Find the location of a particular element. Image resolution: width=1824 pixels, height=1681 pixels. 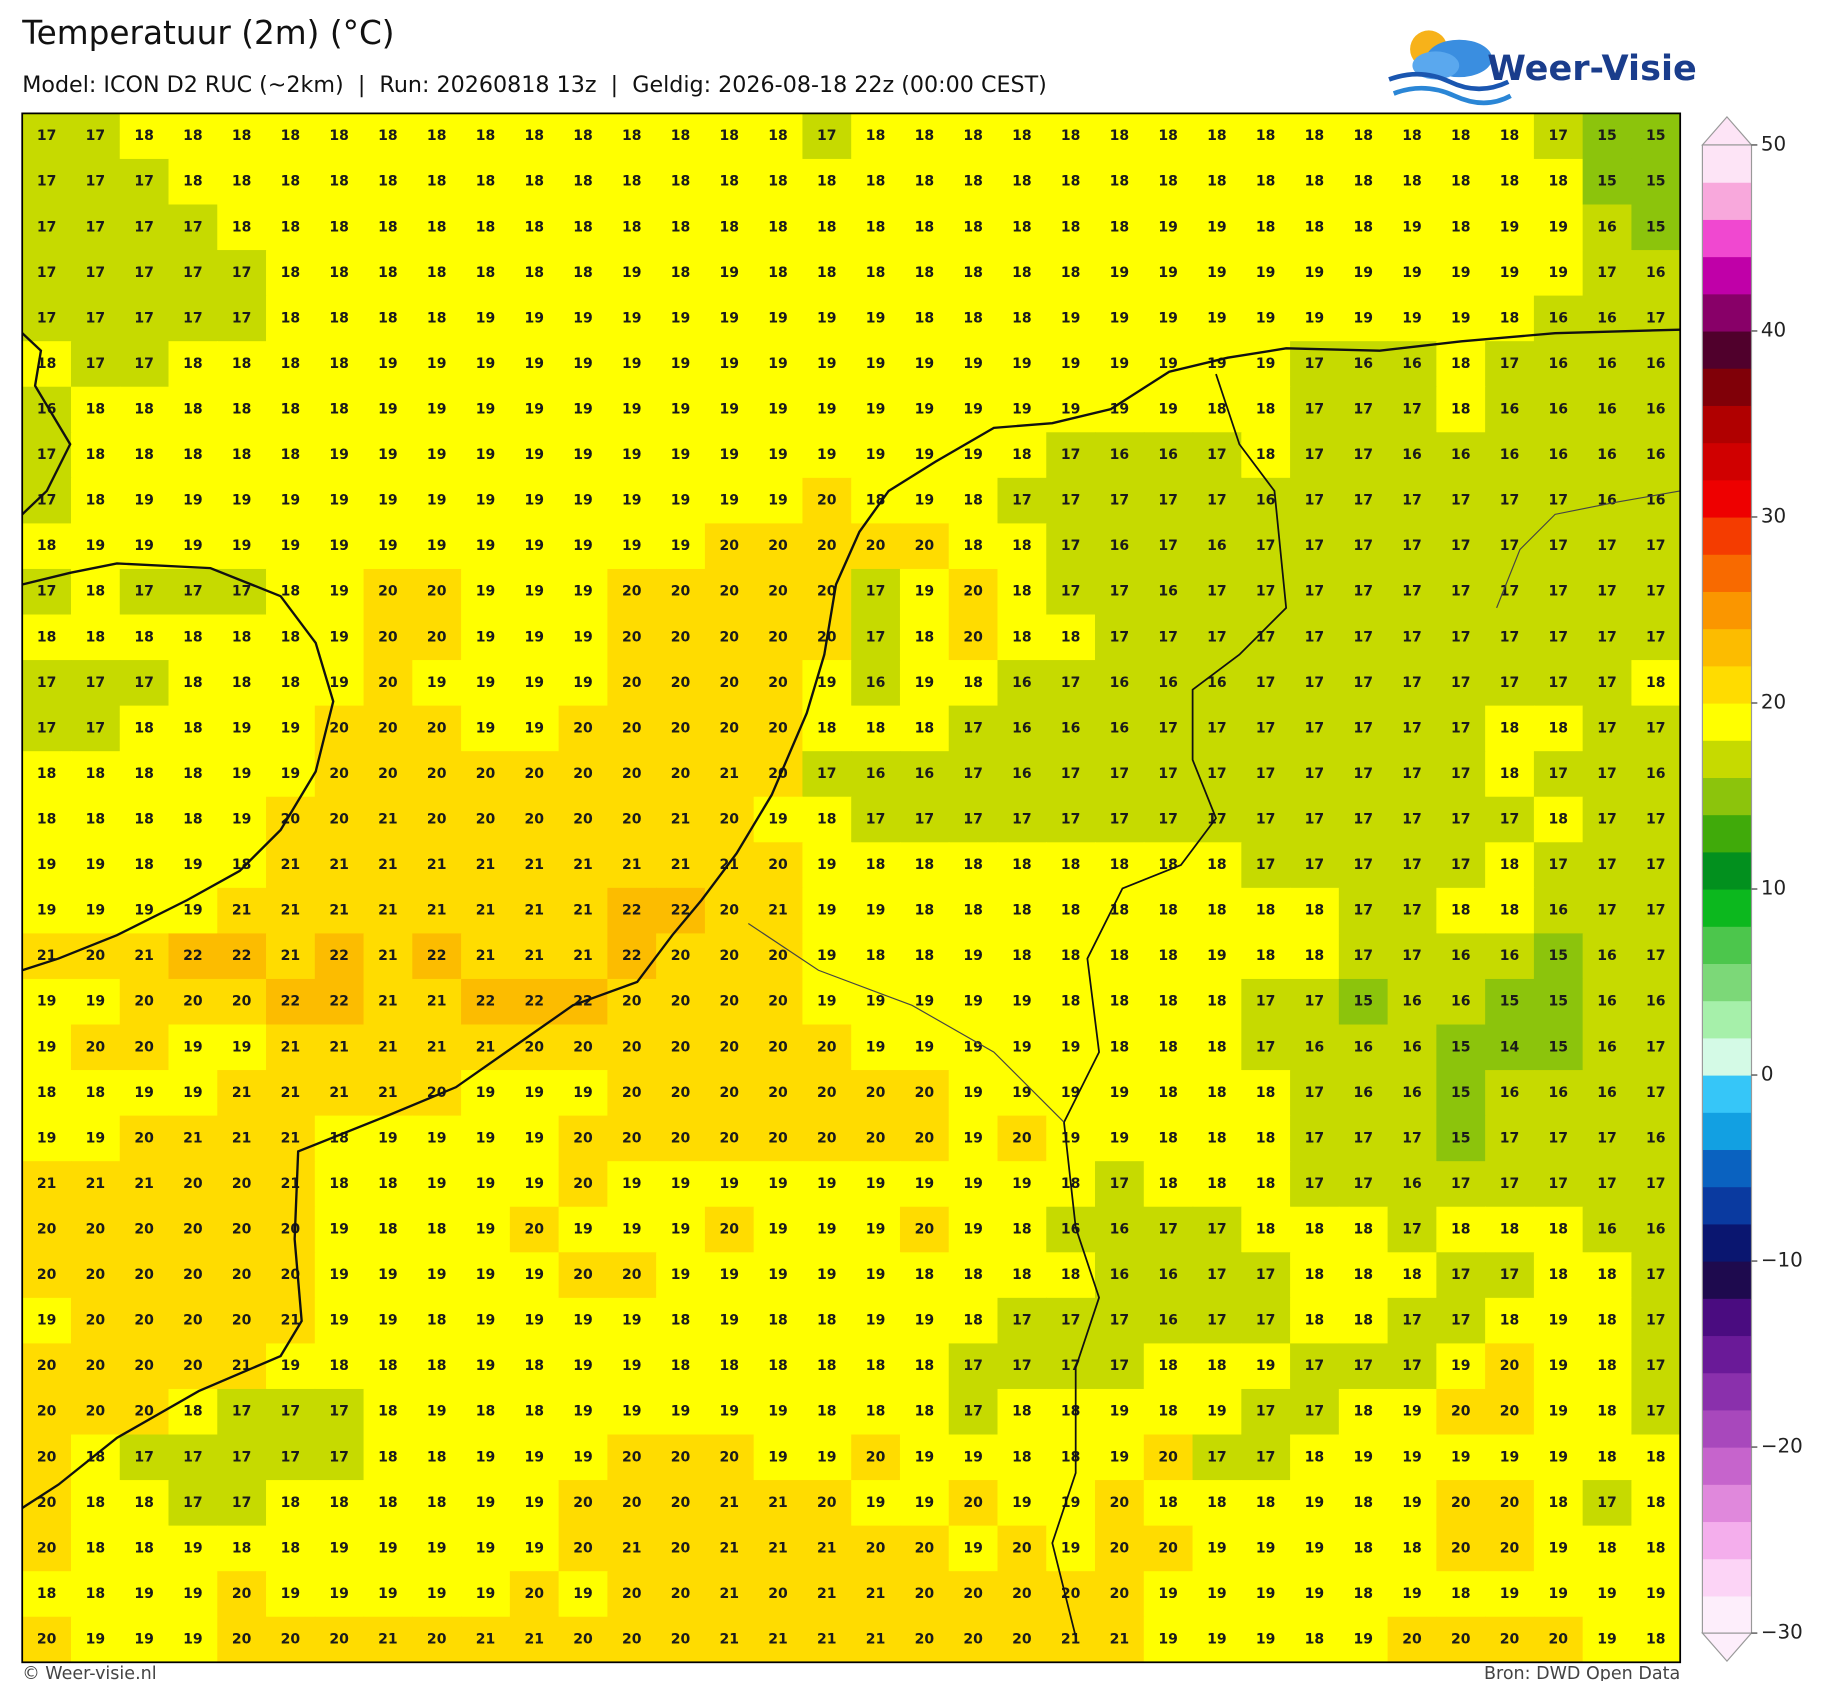

cell-value: 16 is located at coordinates (1168, 1321).